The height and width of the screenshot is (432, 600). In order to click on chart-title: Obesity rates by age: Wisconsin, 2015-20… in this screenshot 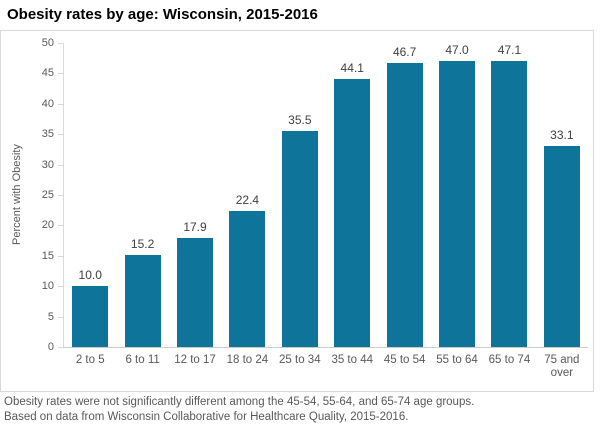, I will do `click(162, 14)`.